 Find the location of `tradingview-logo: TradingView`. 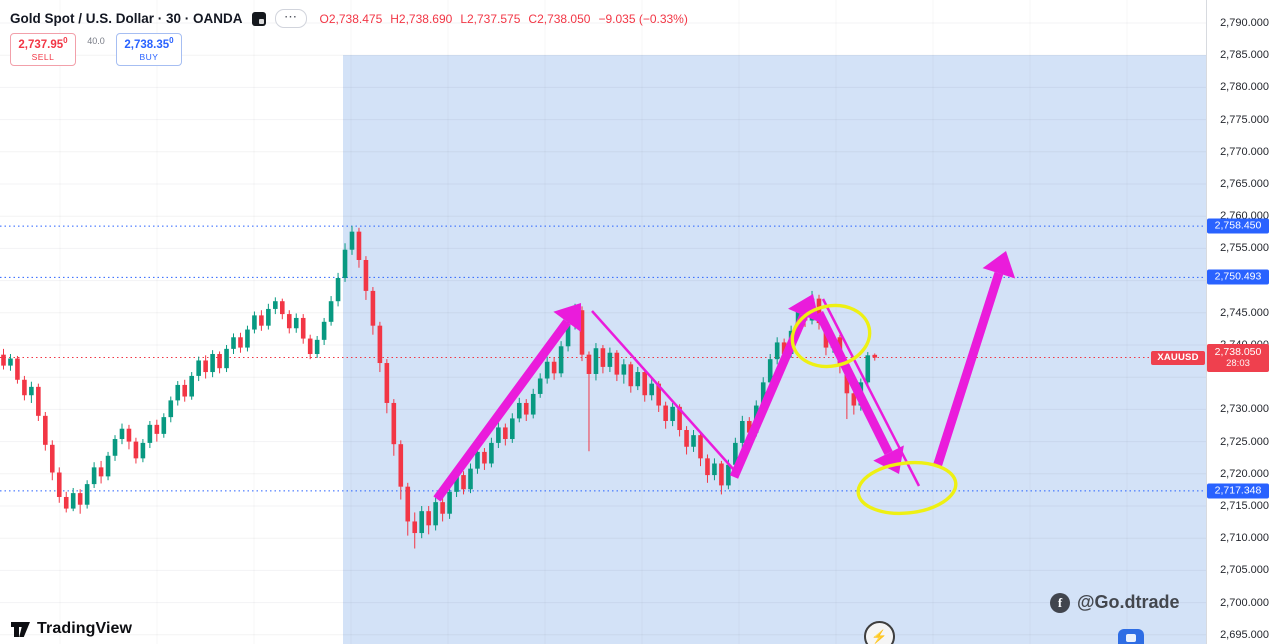

tradingview-logo: TradingView is located at coordinates (71, 628).